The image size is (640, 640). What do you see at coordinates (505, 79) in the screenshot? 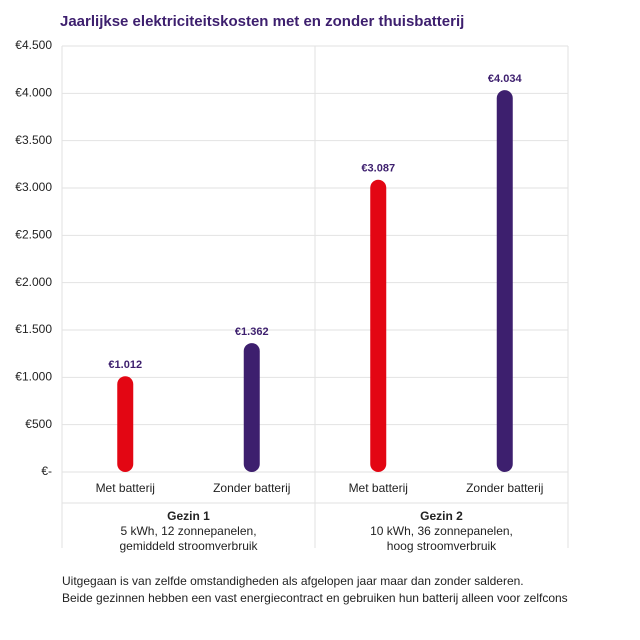
I see `value-label: €4.034` at bounding box center [505, 79].